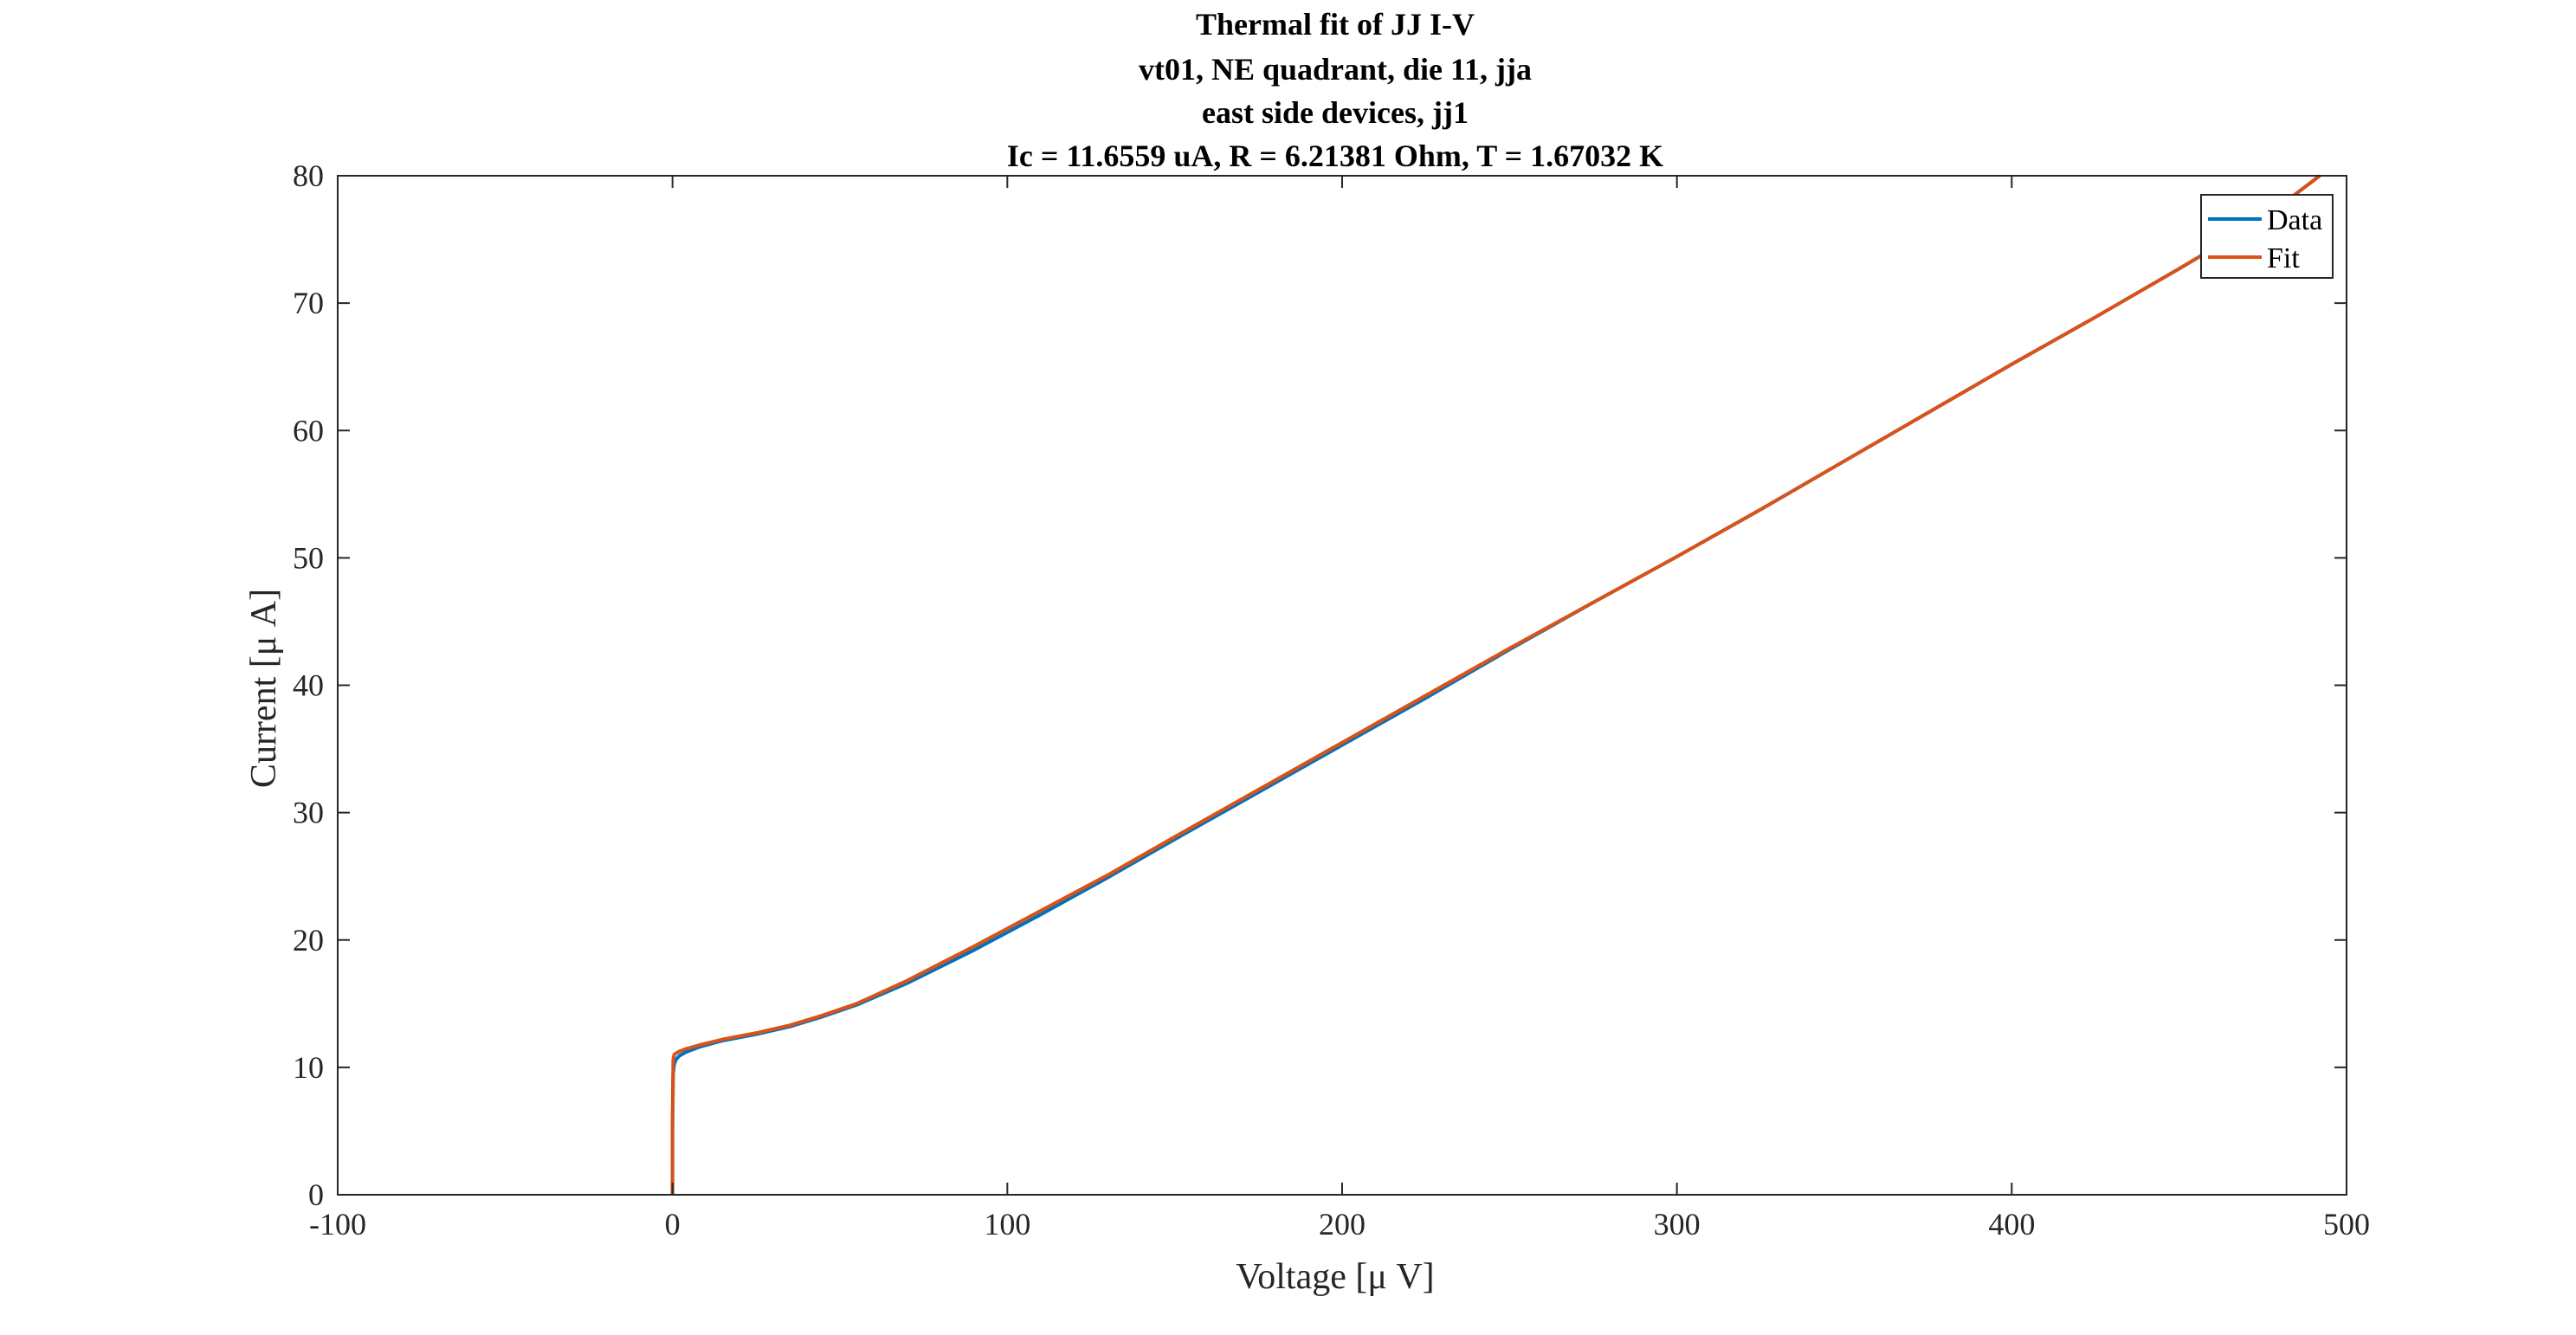 Image resolution: width=2576 pixels, height=1335 pixels. What do you see at coordinates (1335, 24) in the screenshot?
I see `title-line-1: Thermal fit of JJ I-V` at bounding box center [1335, 24].